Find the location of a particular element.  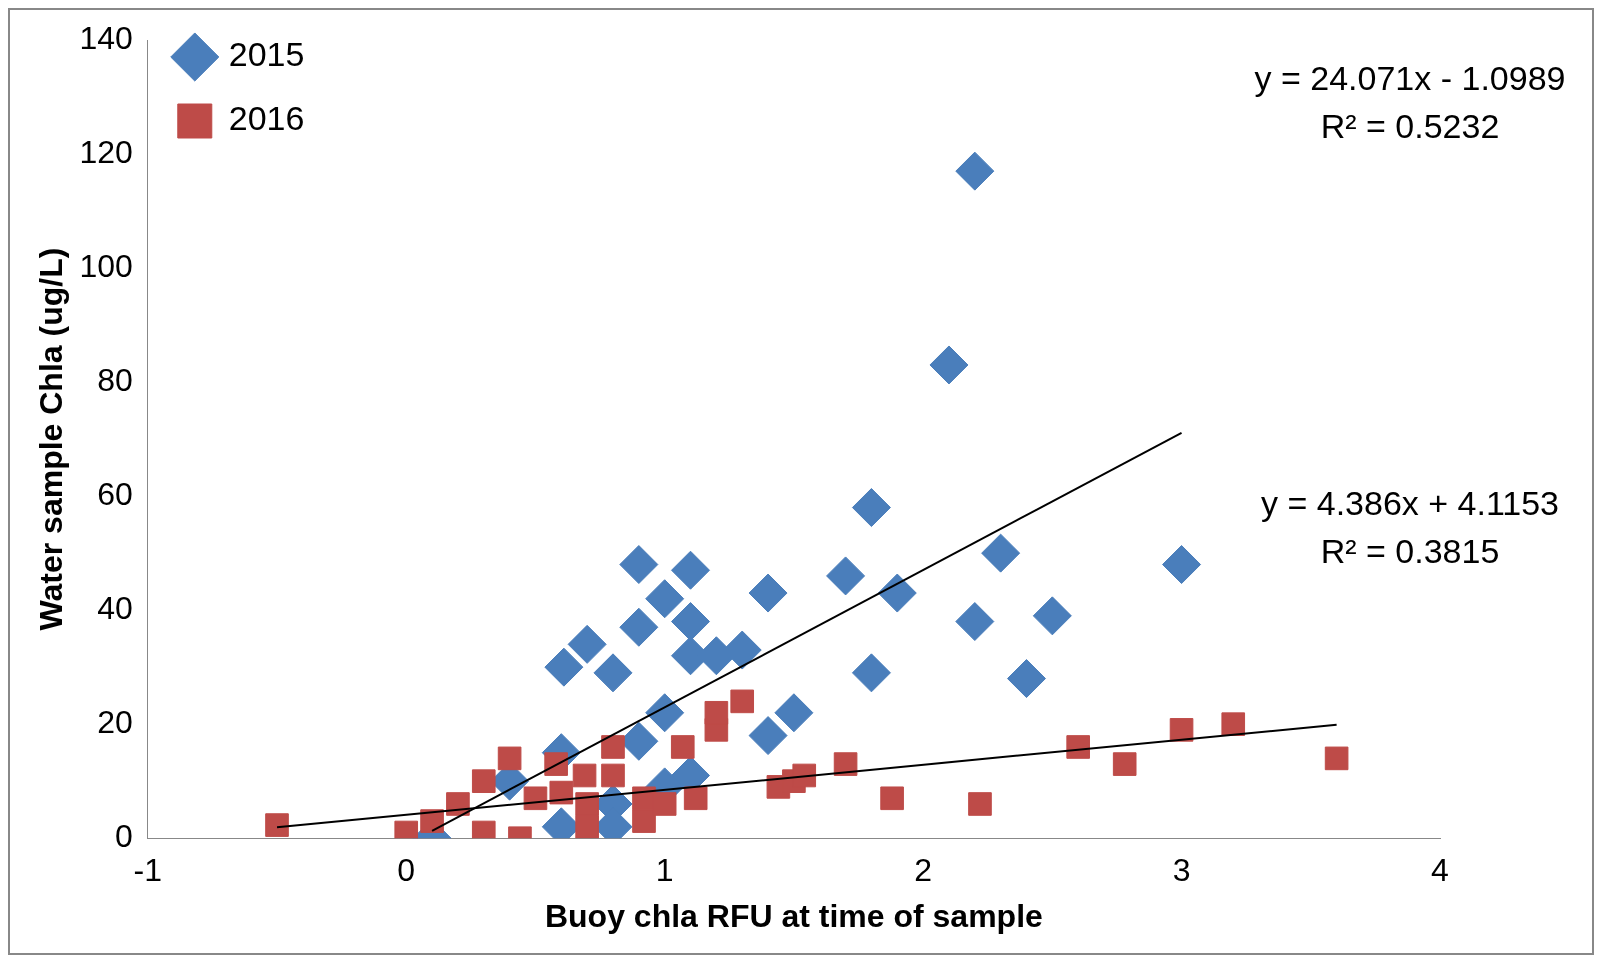

y-tick-label: 20 is located at coordinates (115, 722).